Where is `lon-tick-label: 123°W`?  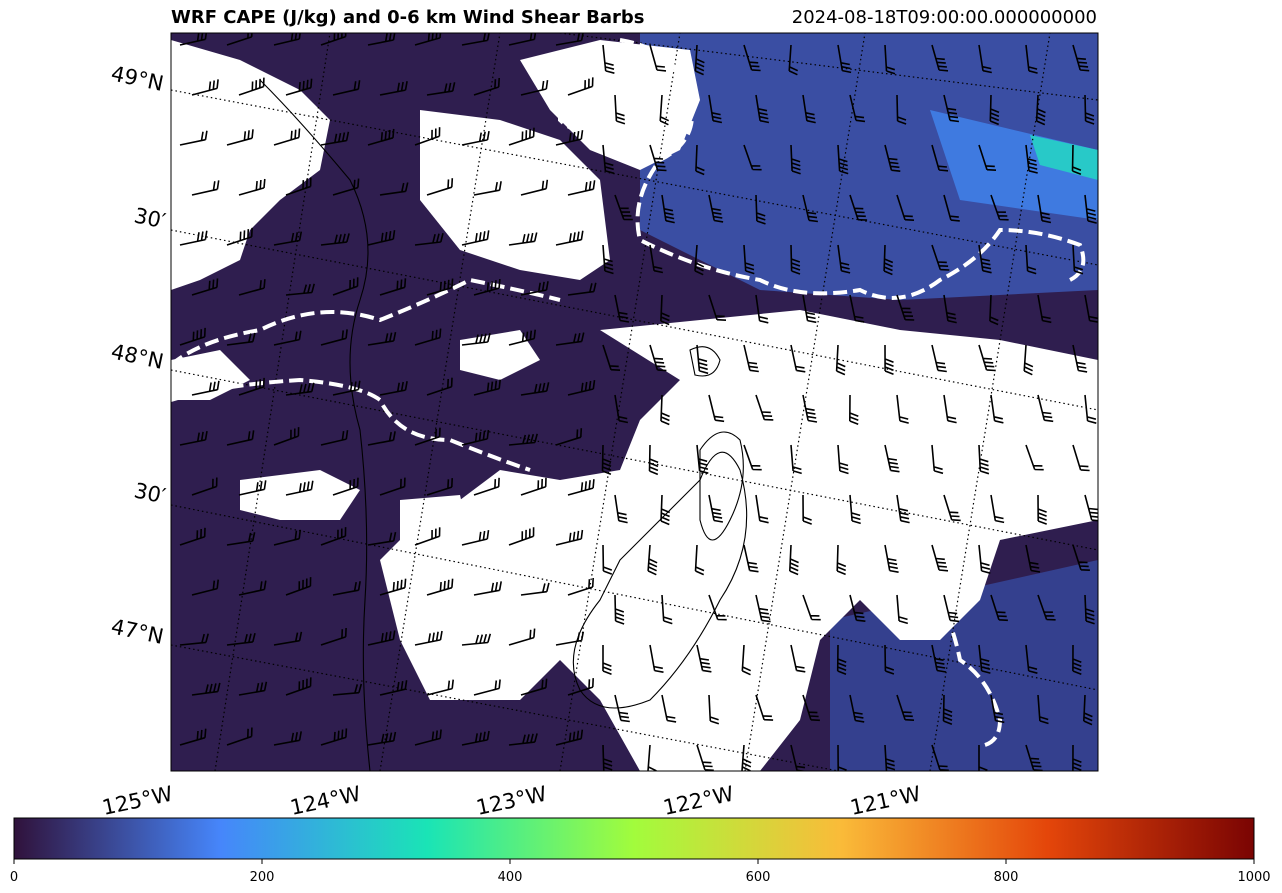 lon-tick-label: 123°W is located at coordinates (511, 801).